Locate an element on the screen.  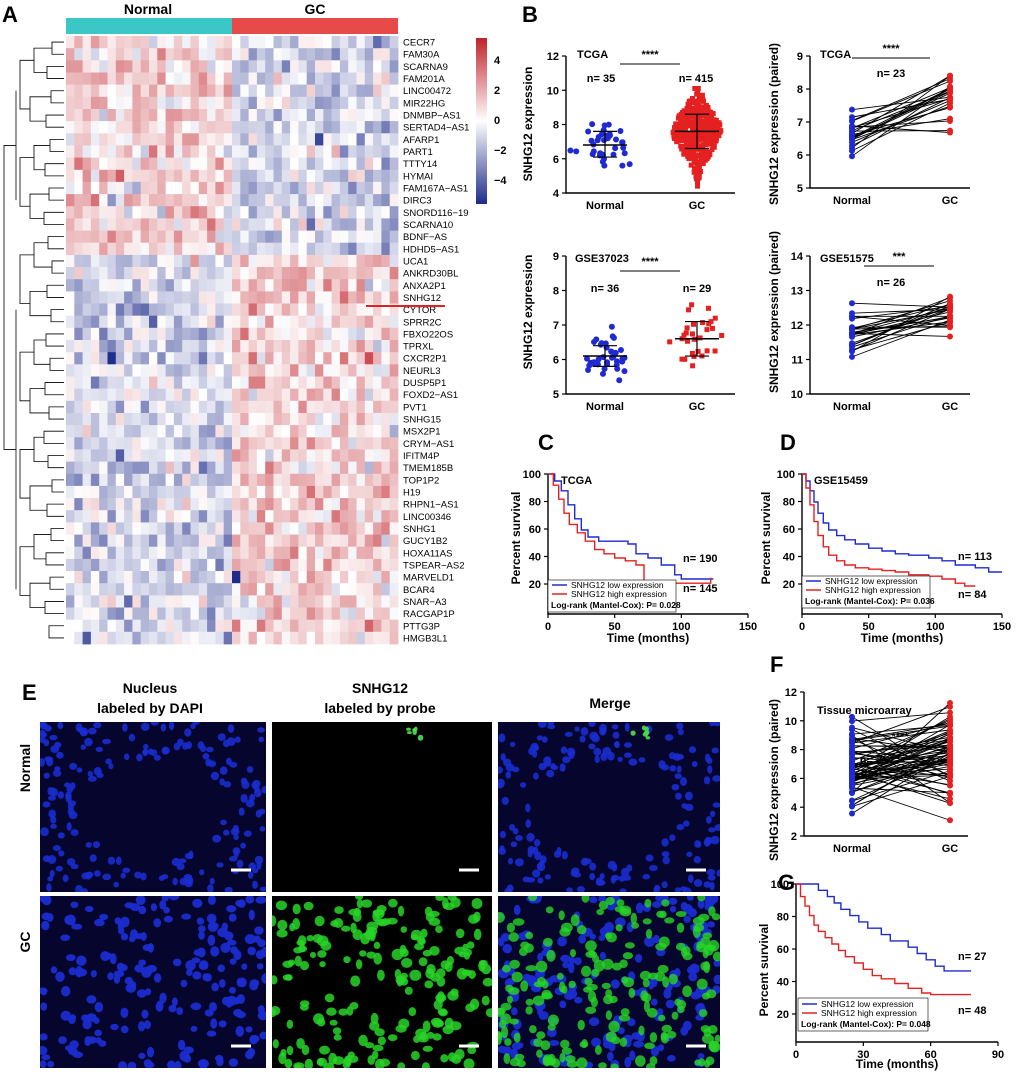
data-point-normal is located at coordinates (852, 117).